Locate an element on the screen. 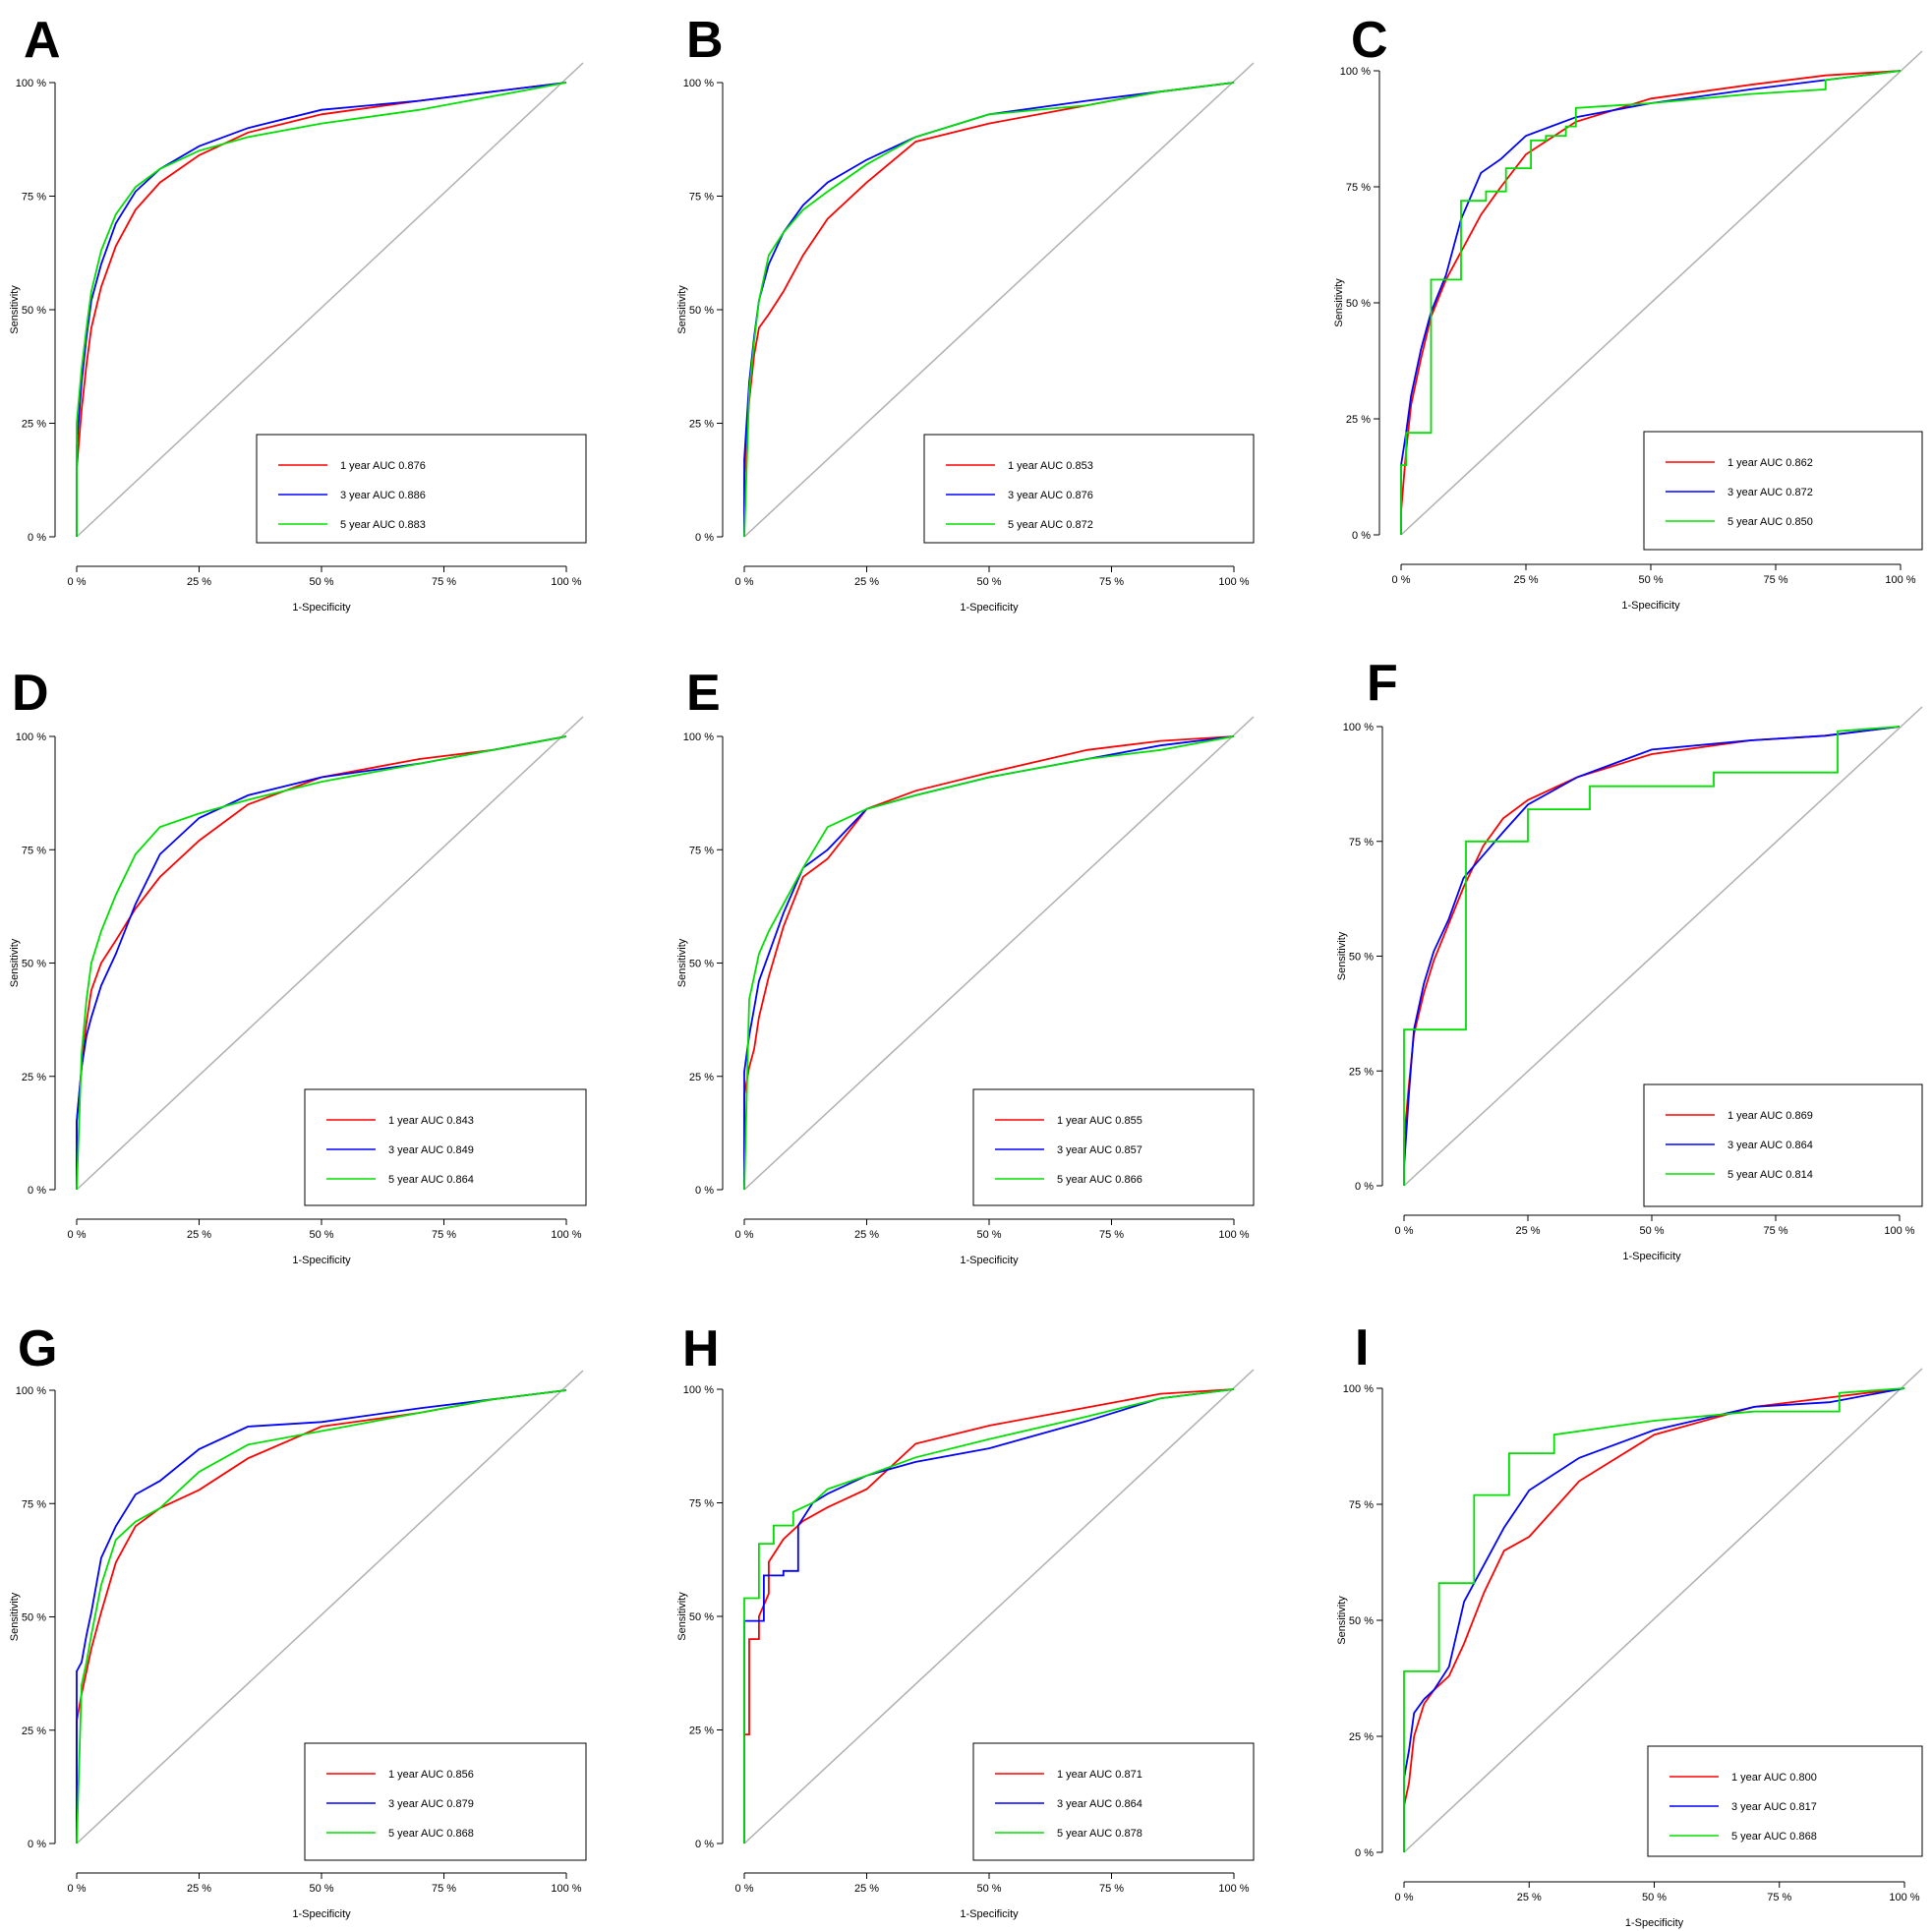 This screenshot has height=1931, width=1932. legend-entry: 3 year AUC 0.872 is located at coordinates (1770, 492).